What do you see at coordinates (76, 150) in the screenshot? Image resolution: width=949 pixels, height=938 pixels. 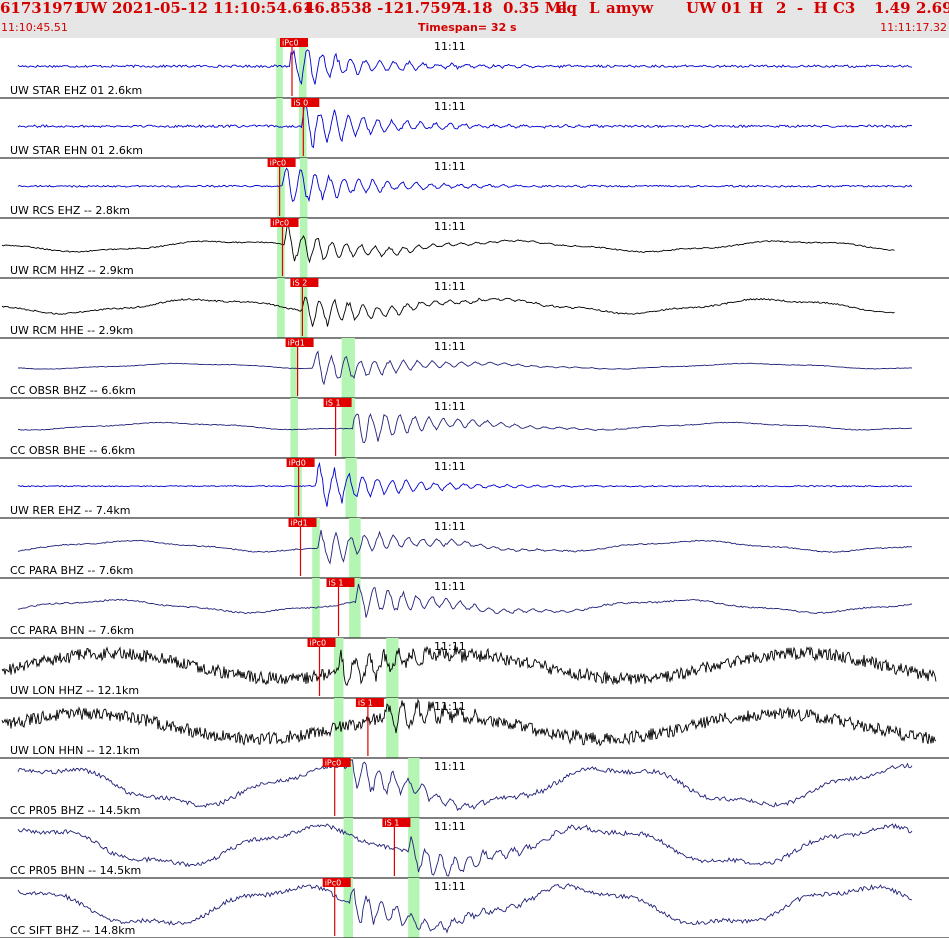 I see `channel-label: UW STAR EHN 01 2.6km` at bounding box center [76, 150].